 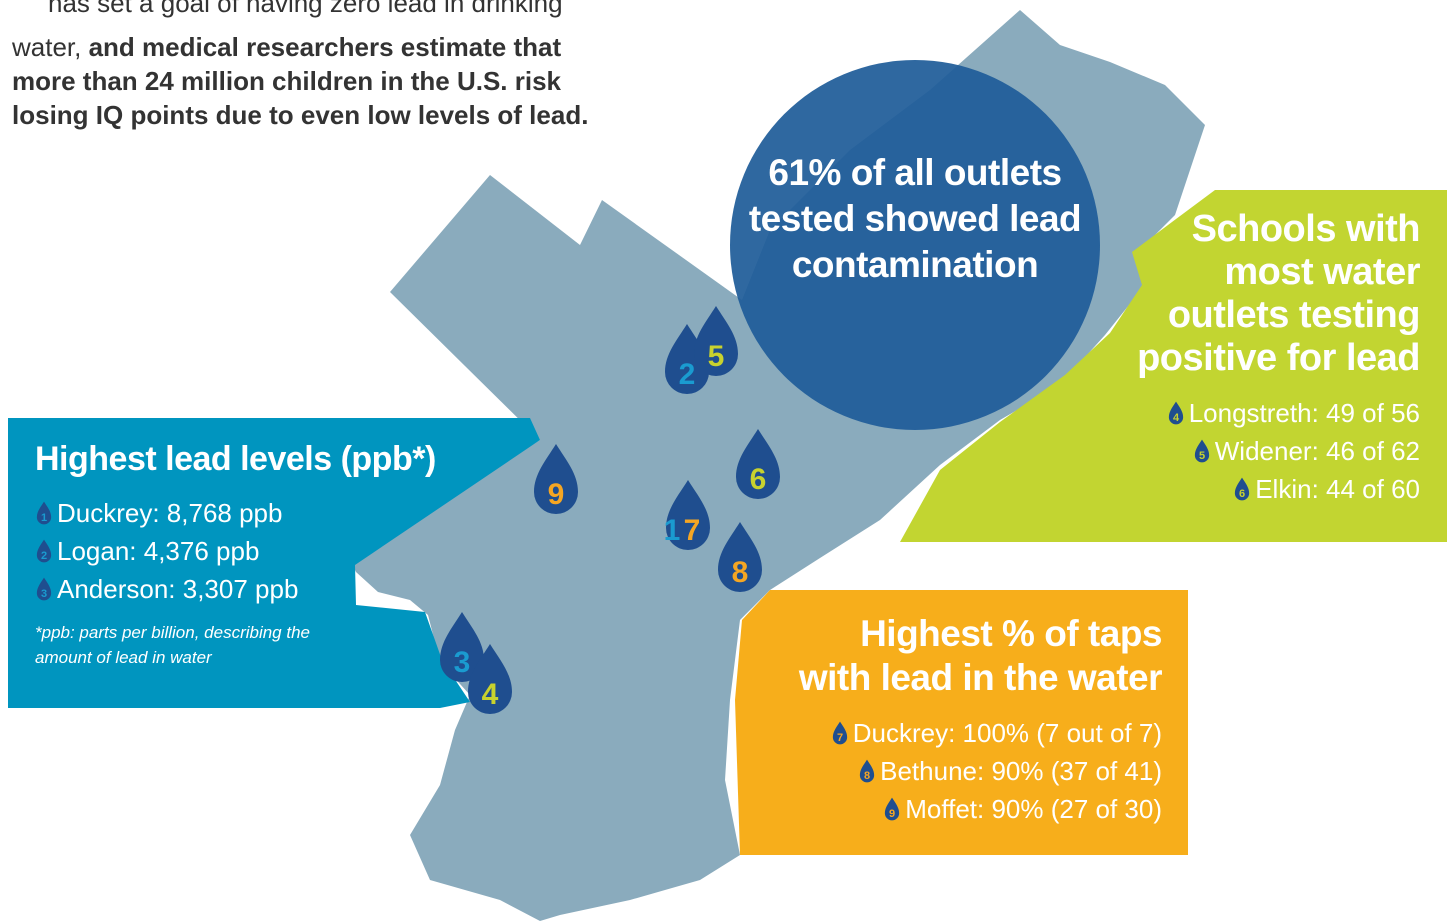 What do you see at coordinates (158, 550) in the screenshot?
I see `item-text: Logan: 4,376 ppb` at bounding box center [158, 550].